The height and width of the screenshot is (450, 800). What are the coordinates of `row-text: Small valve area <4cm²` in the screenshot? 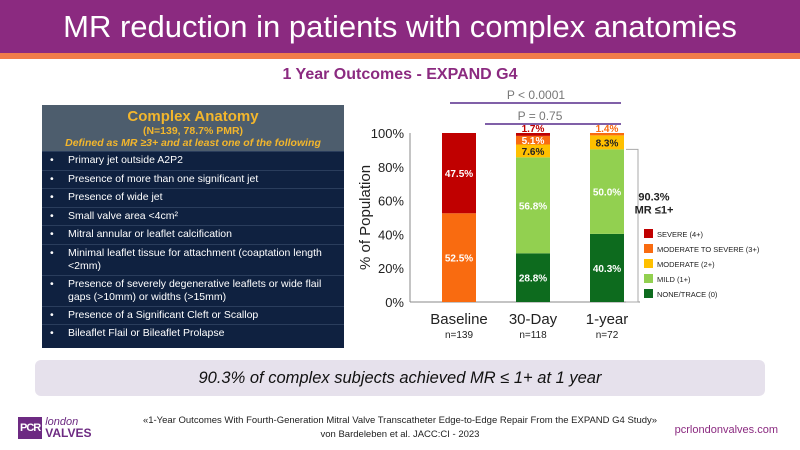 It's located at (123, 215).